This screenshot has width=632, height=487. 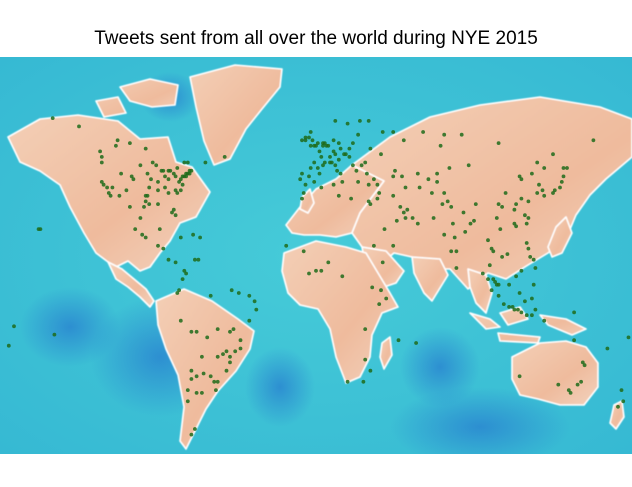 What do you see at coordinates (617, 415) in the screenshot?
I see `land-new-zealand` at bounding box center [617, 415].